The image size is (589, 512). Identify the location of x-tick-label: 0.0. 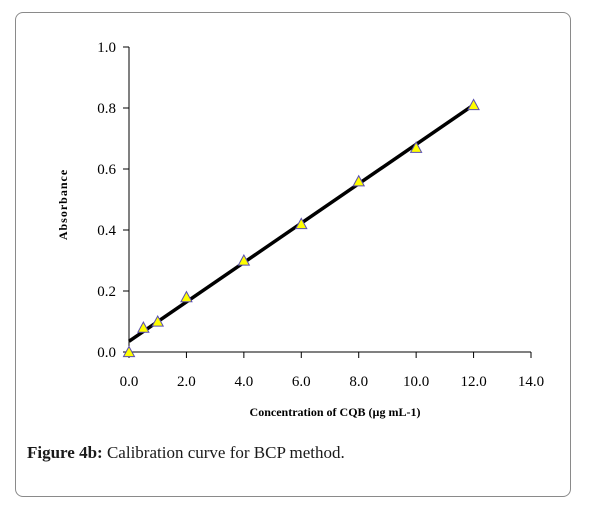
(129, 382).